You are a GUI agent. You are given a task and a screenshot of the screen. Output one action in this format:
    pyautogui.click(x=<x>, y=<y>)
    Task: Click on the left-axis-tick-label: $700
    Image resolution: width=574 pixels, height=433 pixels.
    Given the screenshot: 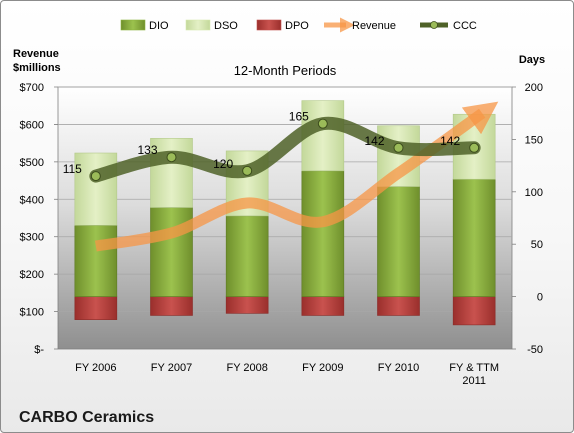 What is the action you would take?
    pyautogui.click(x=32, y=88)
    